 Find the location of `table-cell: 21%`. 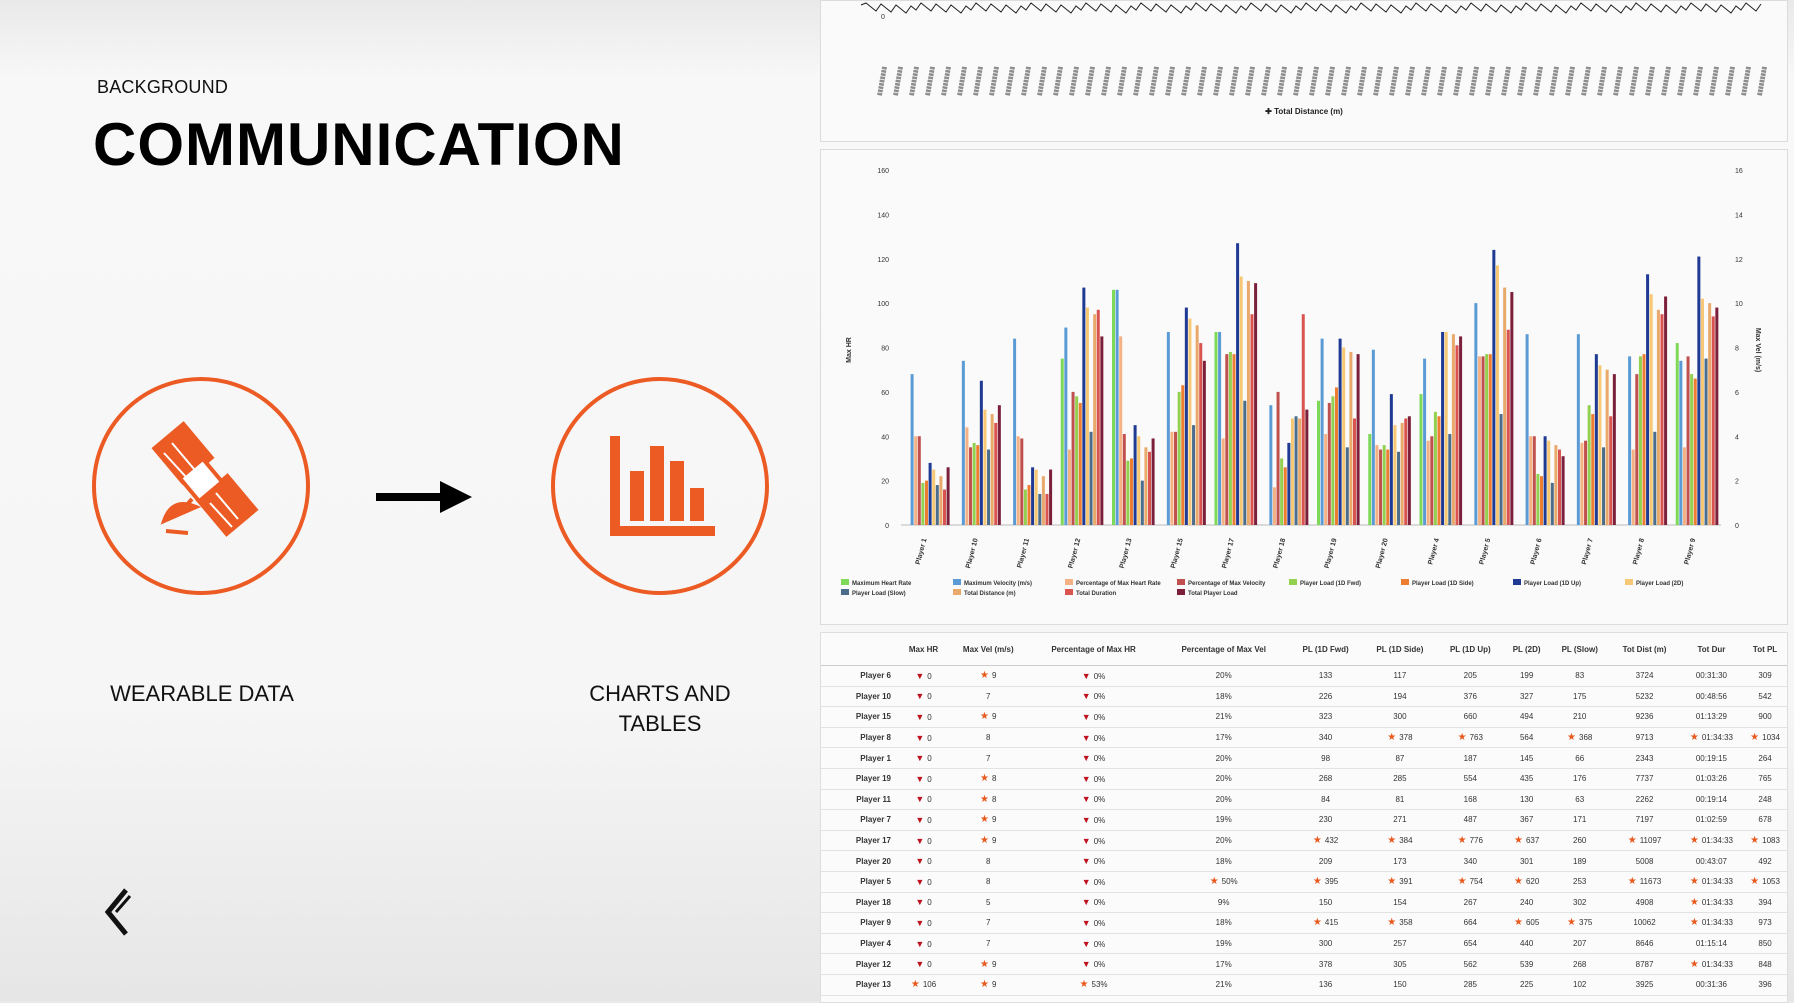

table-cell: 21% is located at coordinates (1223, 985).